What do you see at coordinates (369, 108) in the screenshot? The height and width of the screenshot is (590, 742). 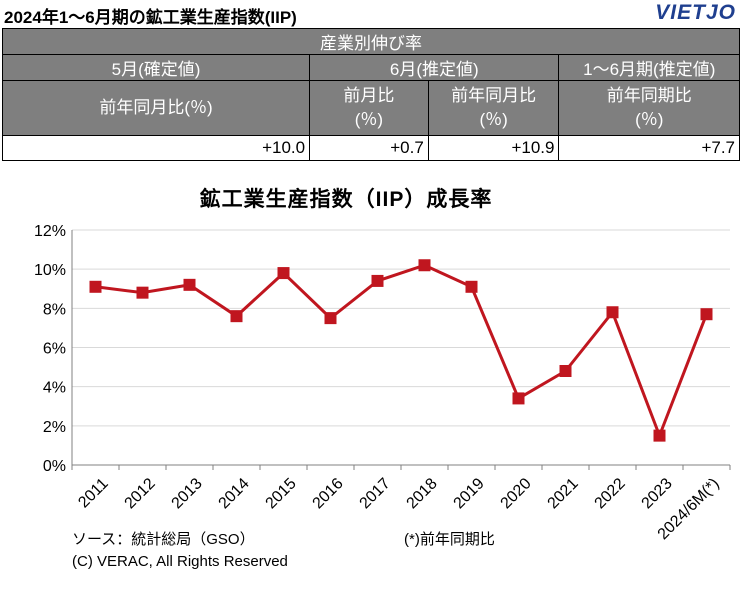 I see `header-june-mom: 前月比 (％)` at bounding box center [369, 108].